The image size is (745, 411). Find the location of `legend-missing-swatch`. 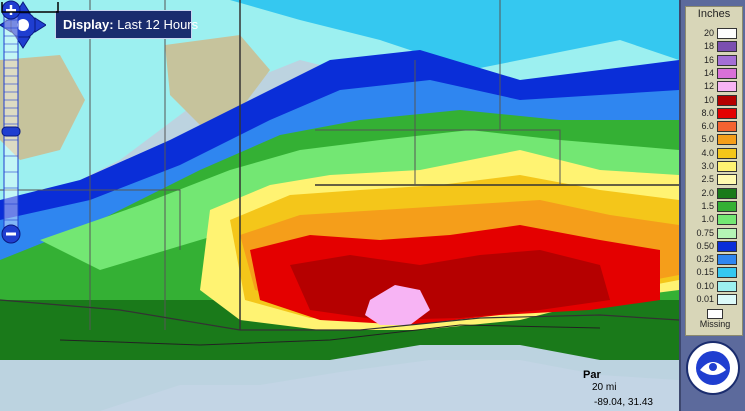

legend-missing-swatch is located at coordinates (715, 314).